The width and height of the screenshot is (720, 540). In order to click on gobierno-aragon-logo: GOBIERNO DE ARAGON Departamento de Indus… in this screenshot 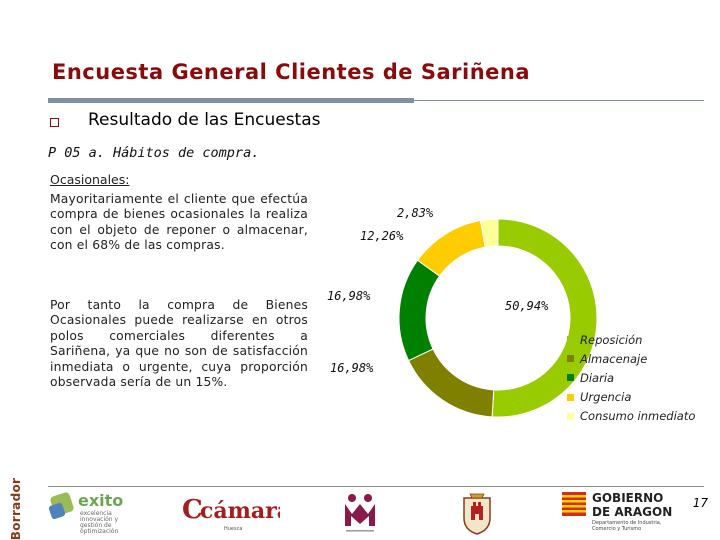, I will do `click(617, 511)`.